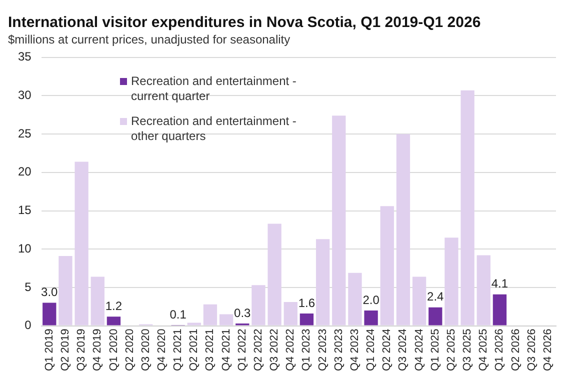 The width and height of the screenshot is (576, 384). Describe the element at coordinates (243, 313) in the screenshot. I see `data-label: 0.3` at that location.